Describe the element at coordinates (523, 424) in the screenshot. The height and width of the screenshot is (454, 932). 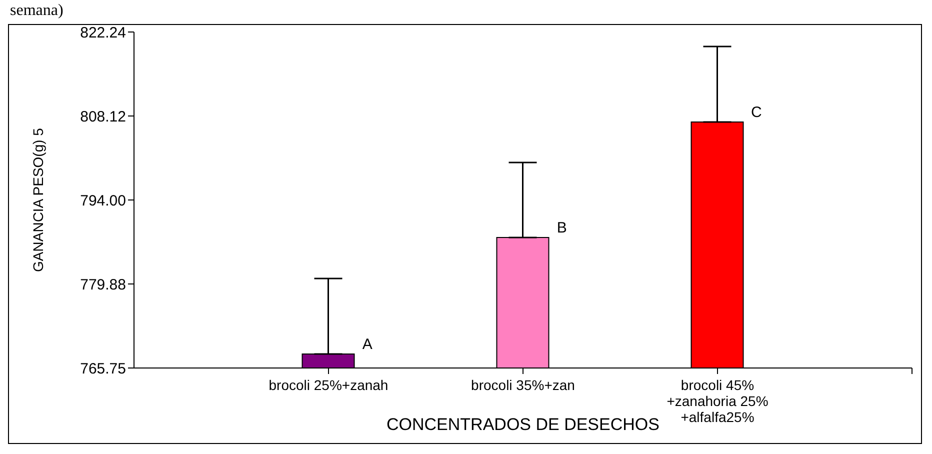
I see `x-axis-title: CONCENTRADOS DE DESECHOS` at that location.